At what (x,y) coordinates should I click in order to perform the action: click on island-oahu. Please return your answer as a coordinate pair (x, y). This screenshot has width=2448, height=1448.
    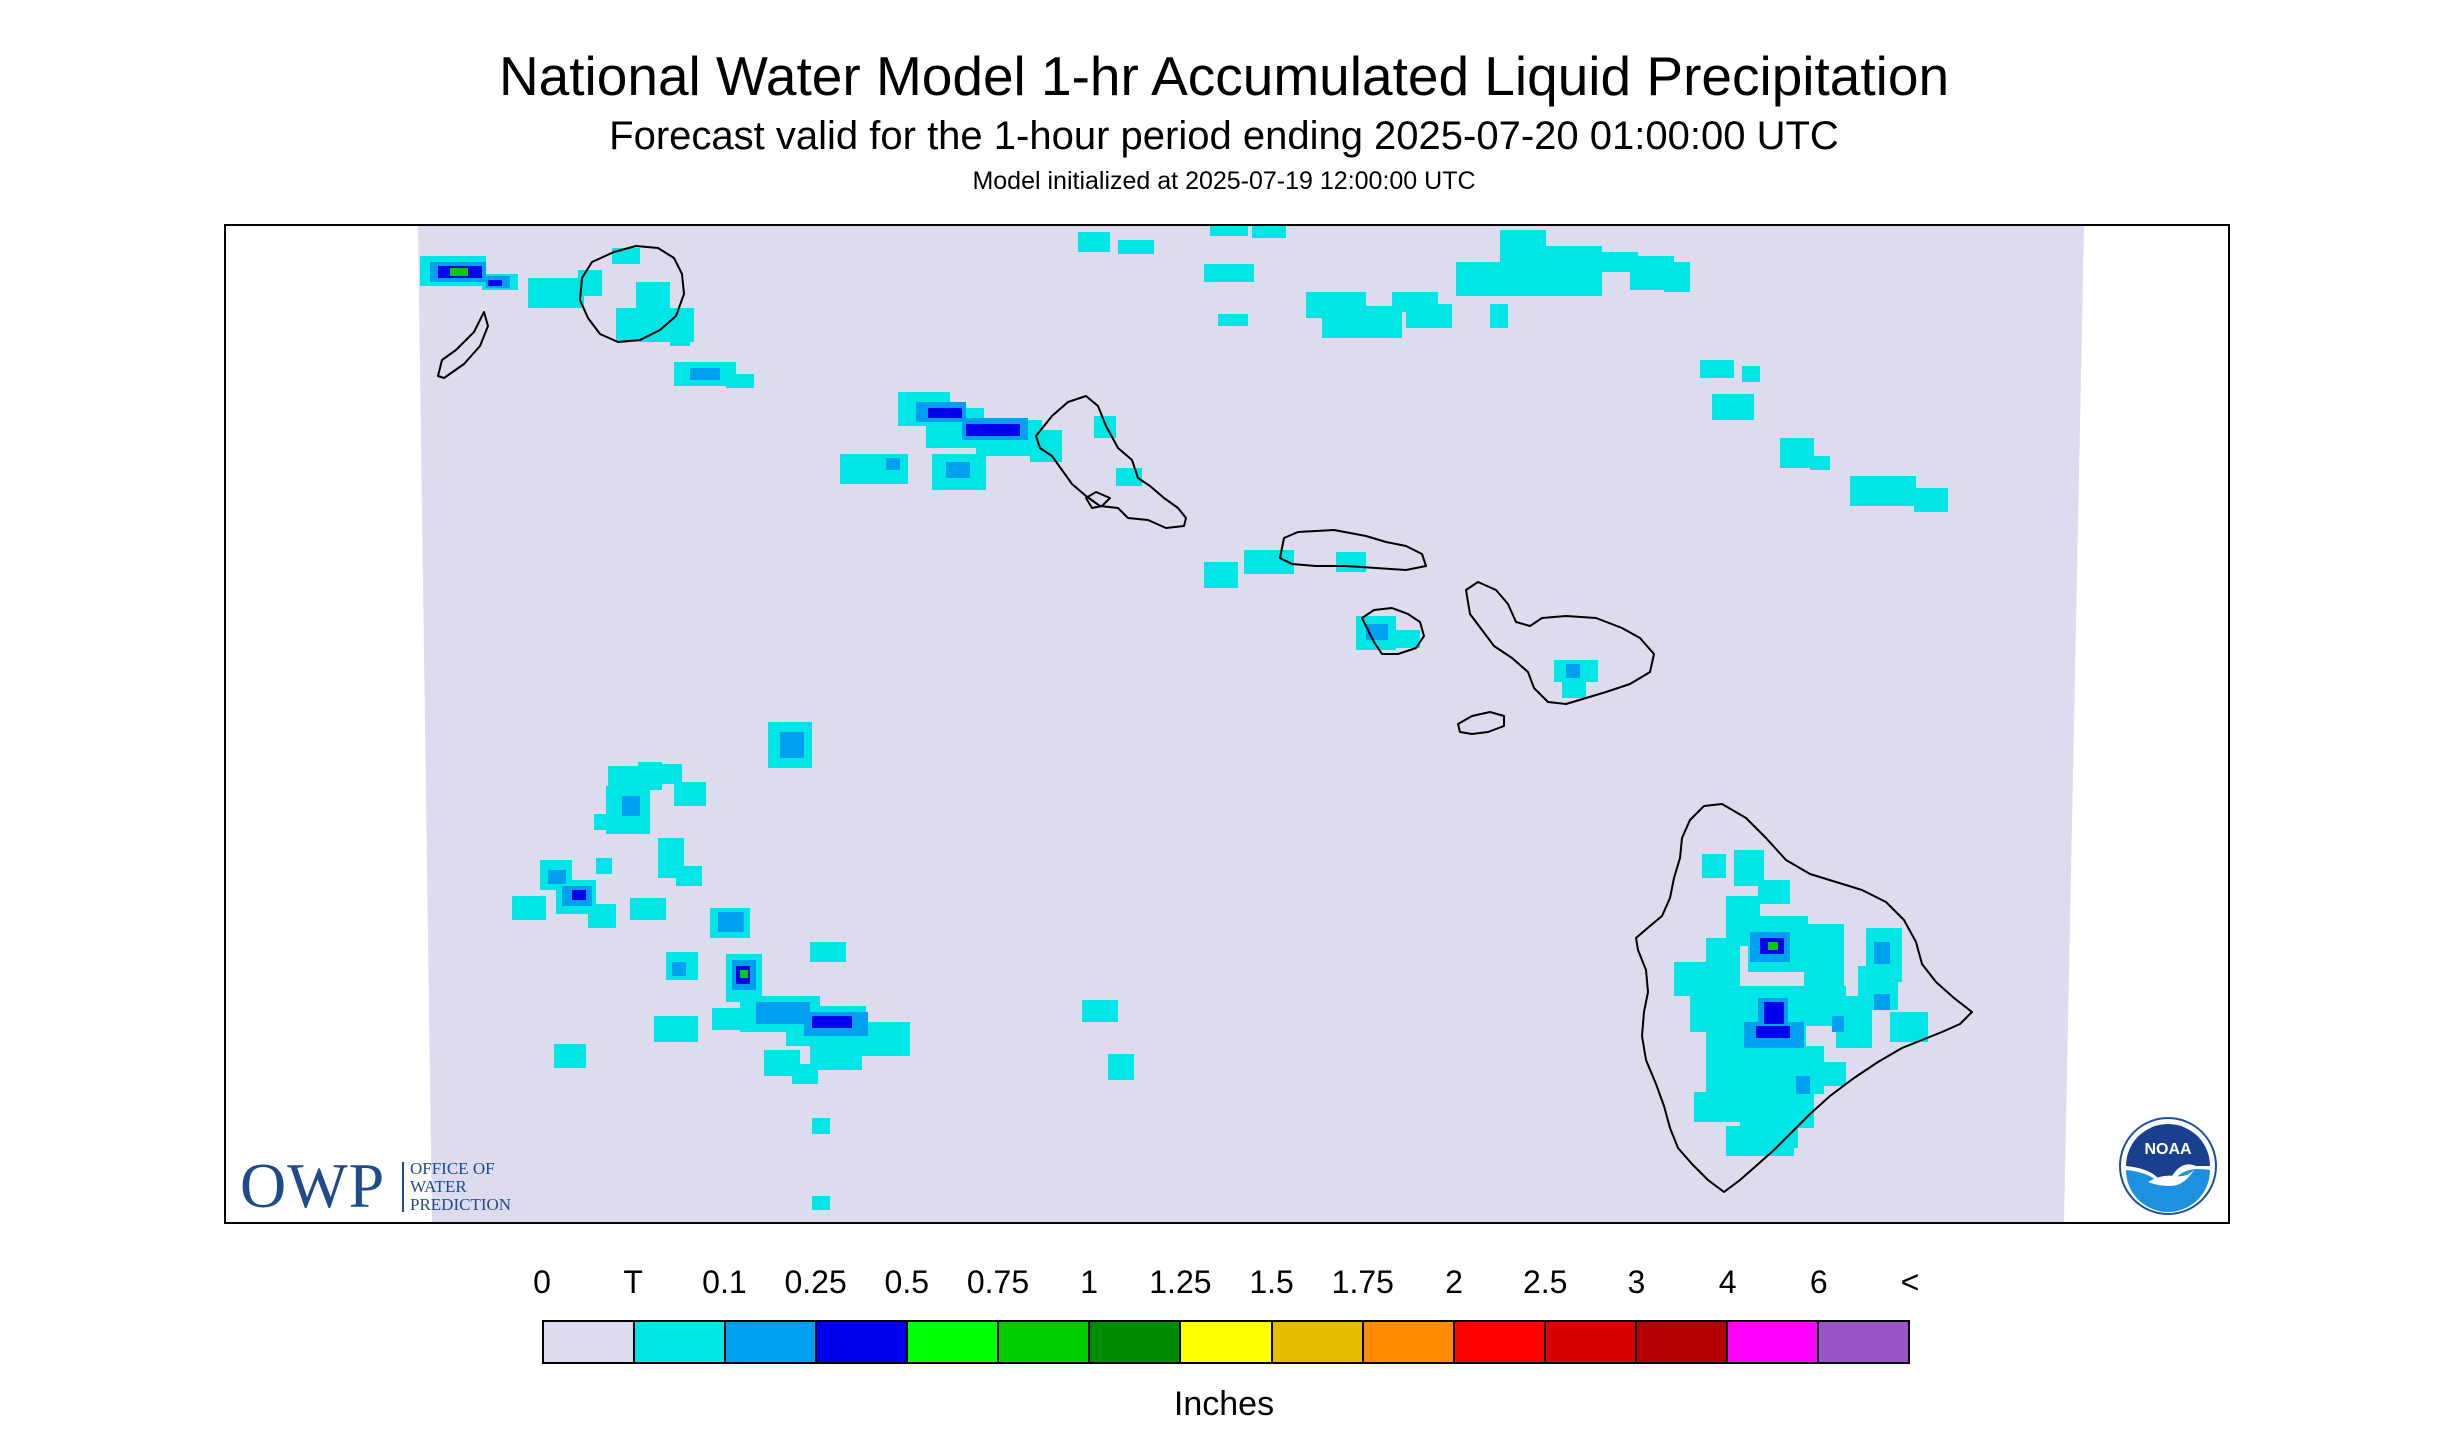
    Looking at the image, I should click on (1111, 462).